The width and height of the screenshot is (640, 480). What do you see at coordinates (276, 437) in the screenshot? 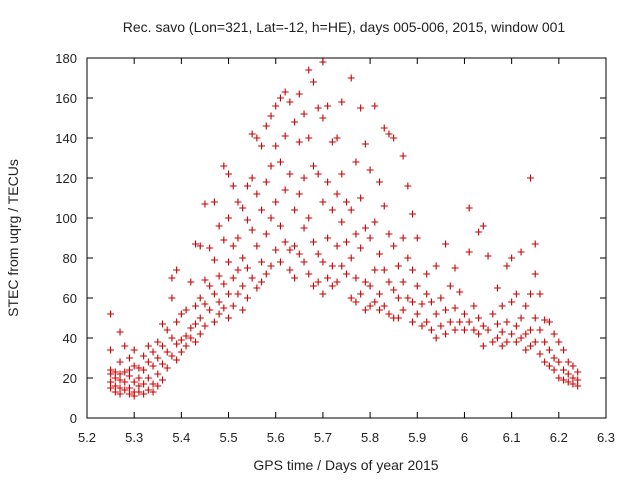
I see `x-tick-label: 5.6` at bounding box center [276, 437].